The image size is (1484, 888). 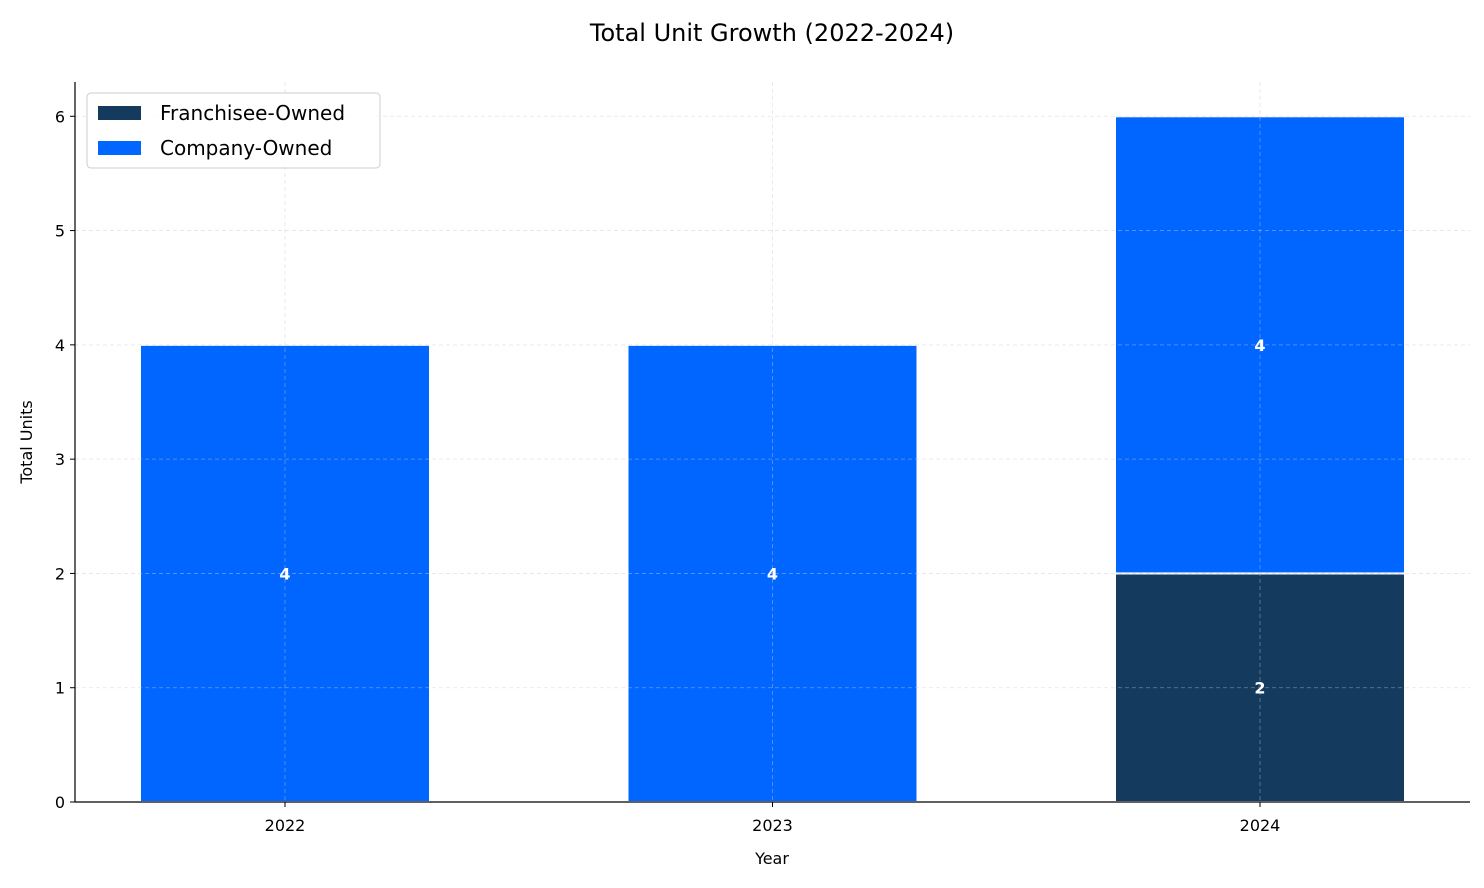 What do you see at coordinates (246, 148) in the screenshot?
I see `legend-label: Company-Owned` at bounding box center [246, 148].